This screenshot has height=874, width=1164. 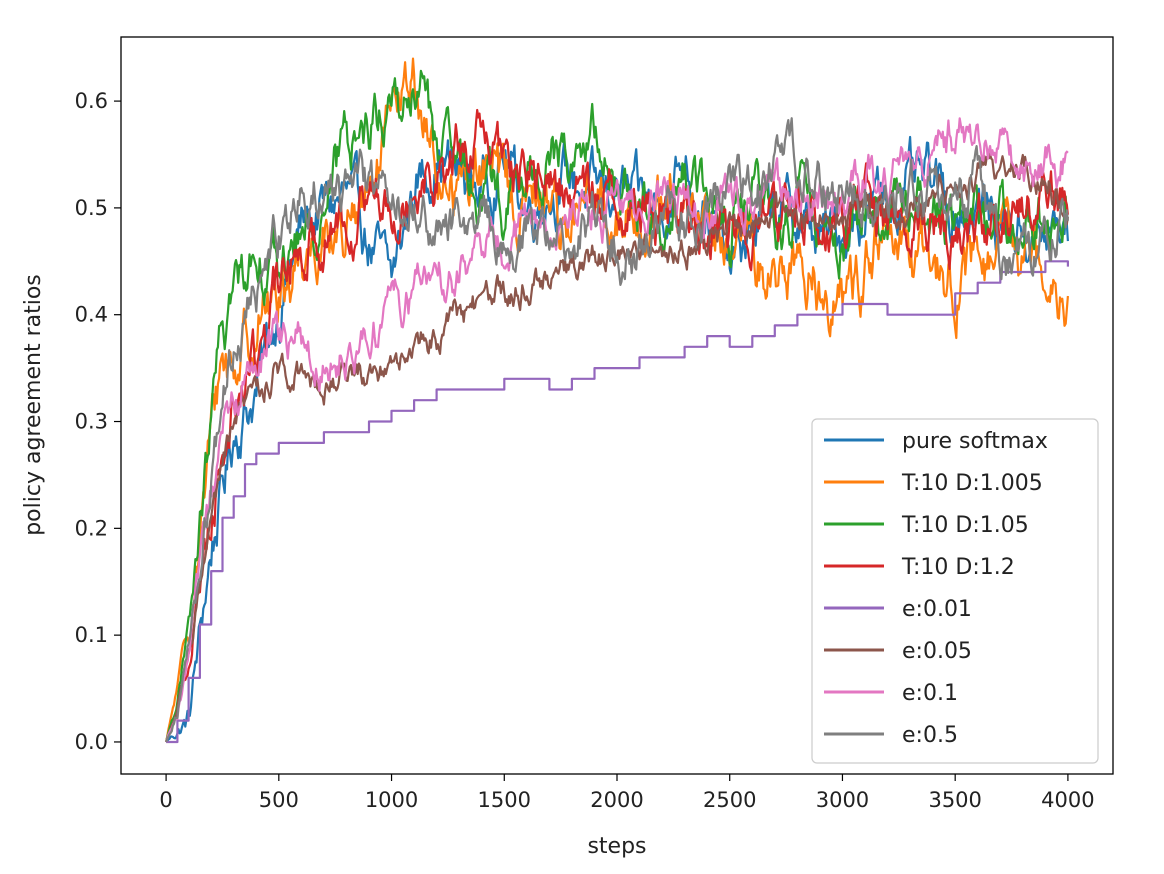 I want to click on legend-label-e-0-5: e:0.5, so click(x=930, y=735).